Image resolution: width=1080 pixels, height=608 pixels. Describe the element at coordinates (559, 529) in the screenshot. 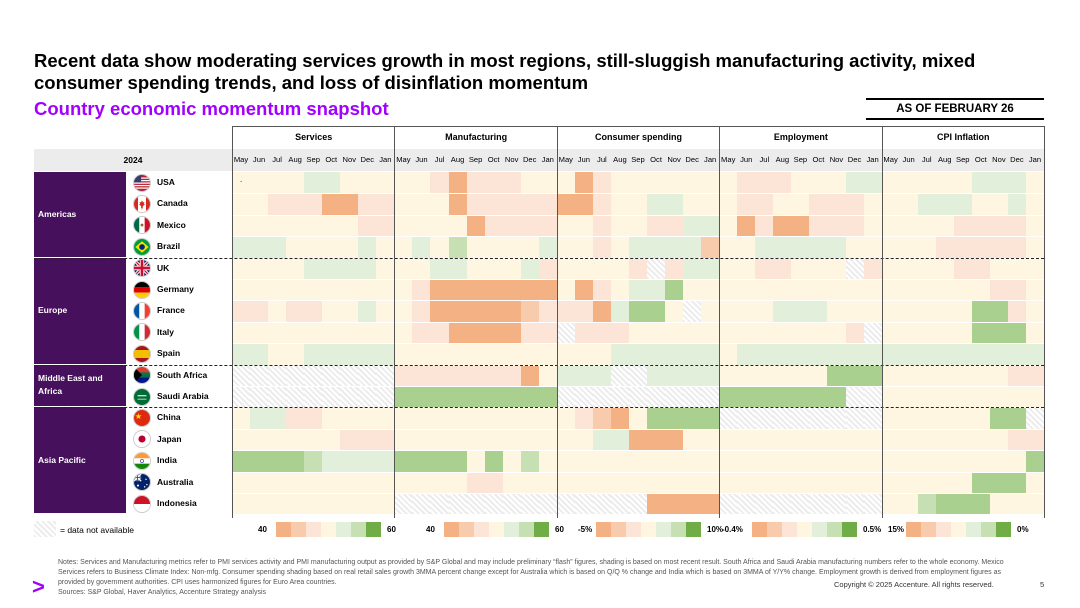

I see `legend-high-label: 60` at that location.